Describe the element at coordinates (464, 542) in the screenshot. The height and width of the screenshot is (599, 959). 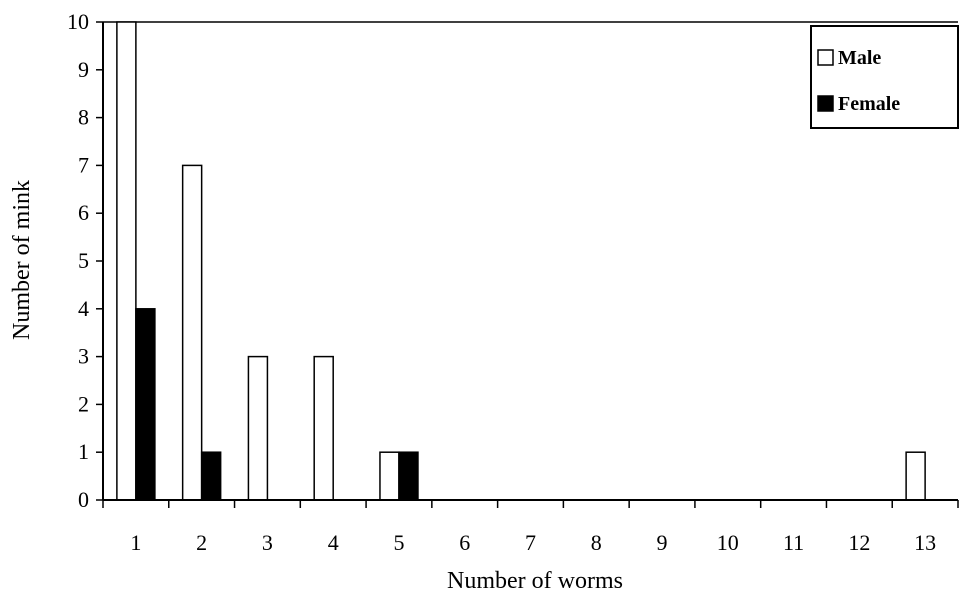
I see `x-tick-label-6: 6` at that location.